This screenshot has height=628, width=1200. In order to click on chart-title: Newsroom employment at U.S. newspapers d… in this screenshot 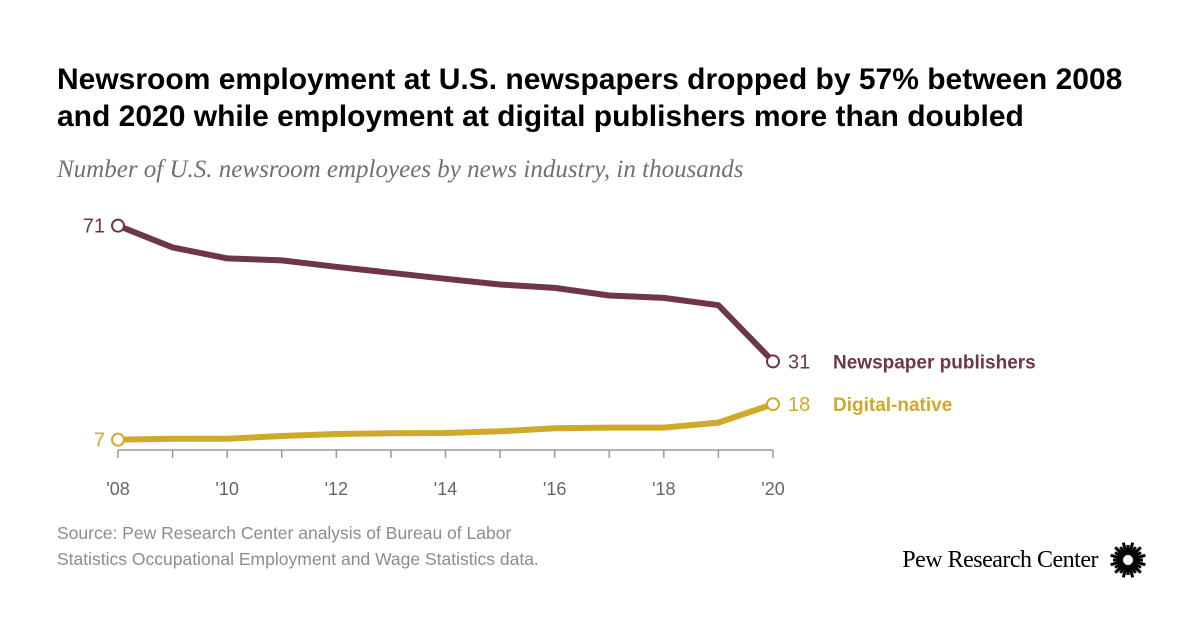, I will do `click(590, 98)`.